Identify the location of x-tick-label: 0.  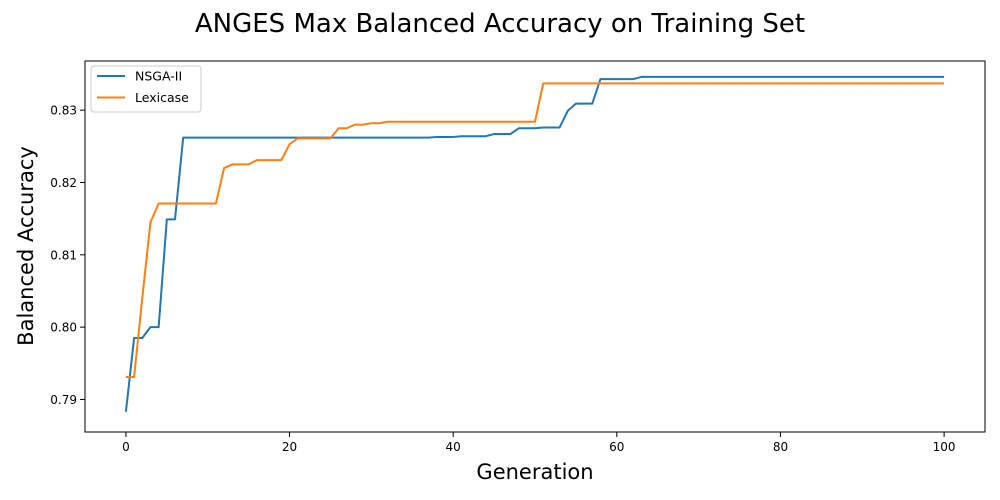
(126, 447).